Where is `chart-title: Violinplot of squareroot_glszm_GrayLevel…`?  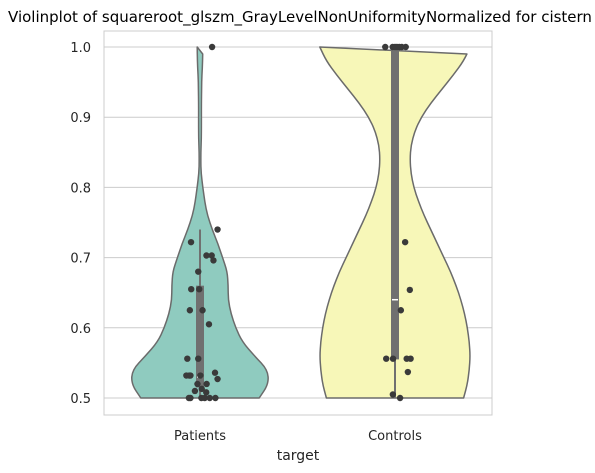
chart-title: Violinplot of squareroot_glszm_GrayLevel… is located at coordinates (300, 17).